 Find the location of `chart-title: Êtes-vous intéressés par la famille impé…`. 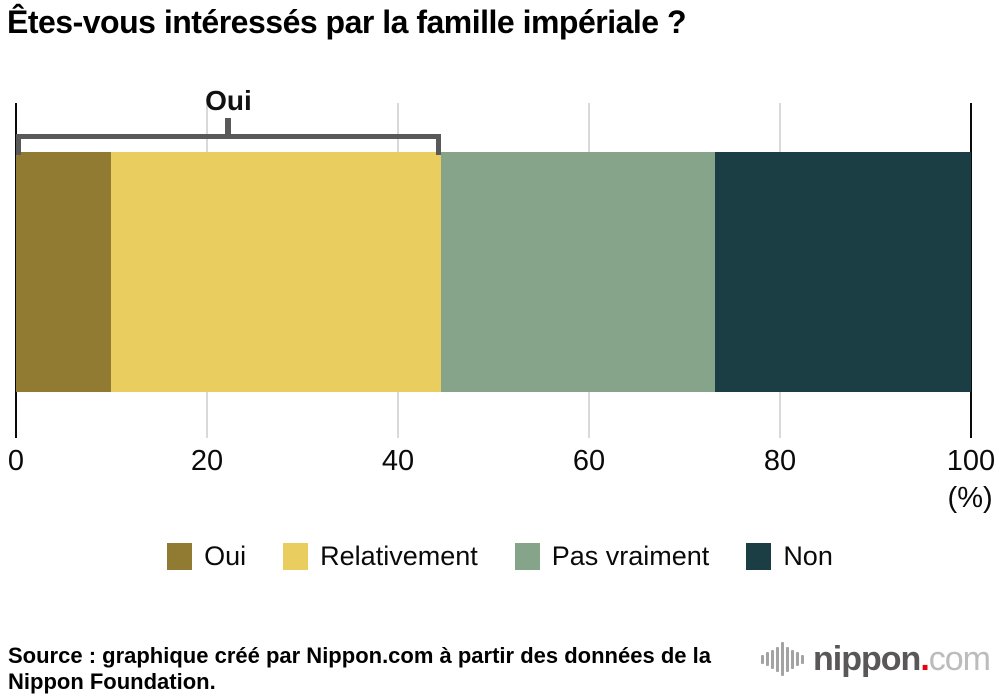

chart-title: Êtes-vous intéressés par la famille impé… is located at coordinates (347, 22).